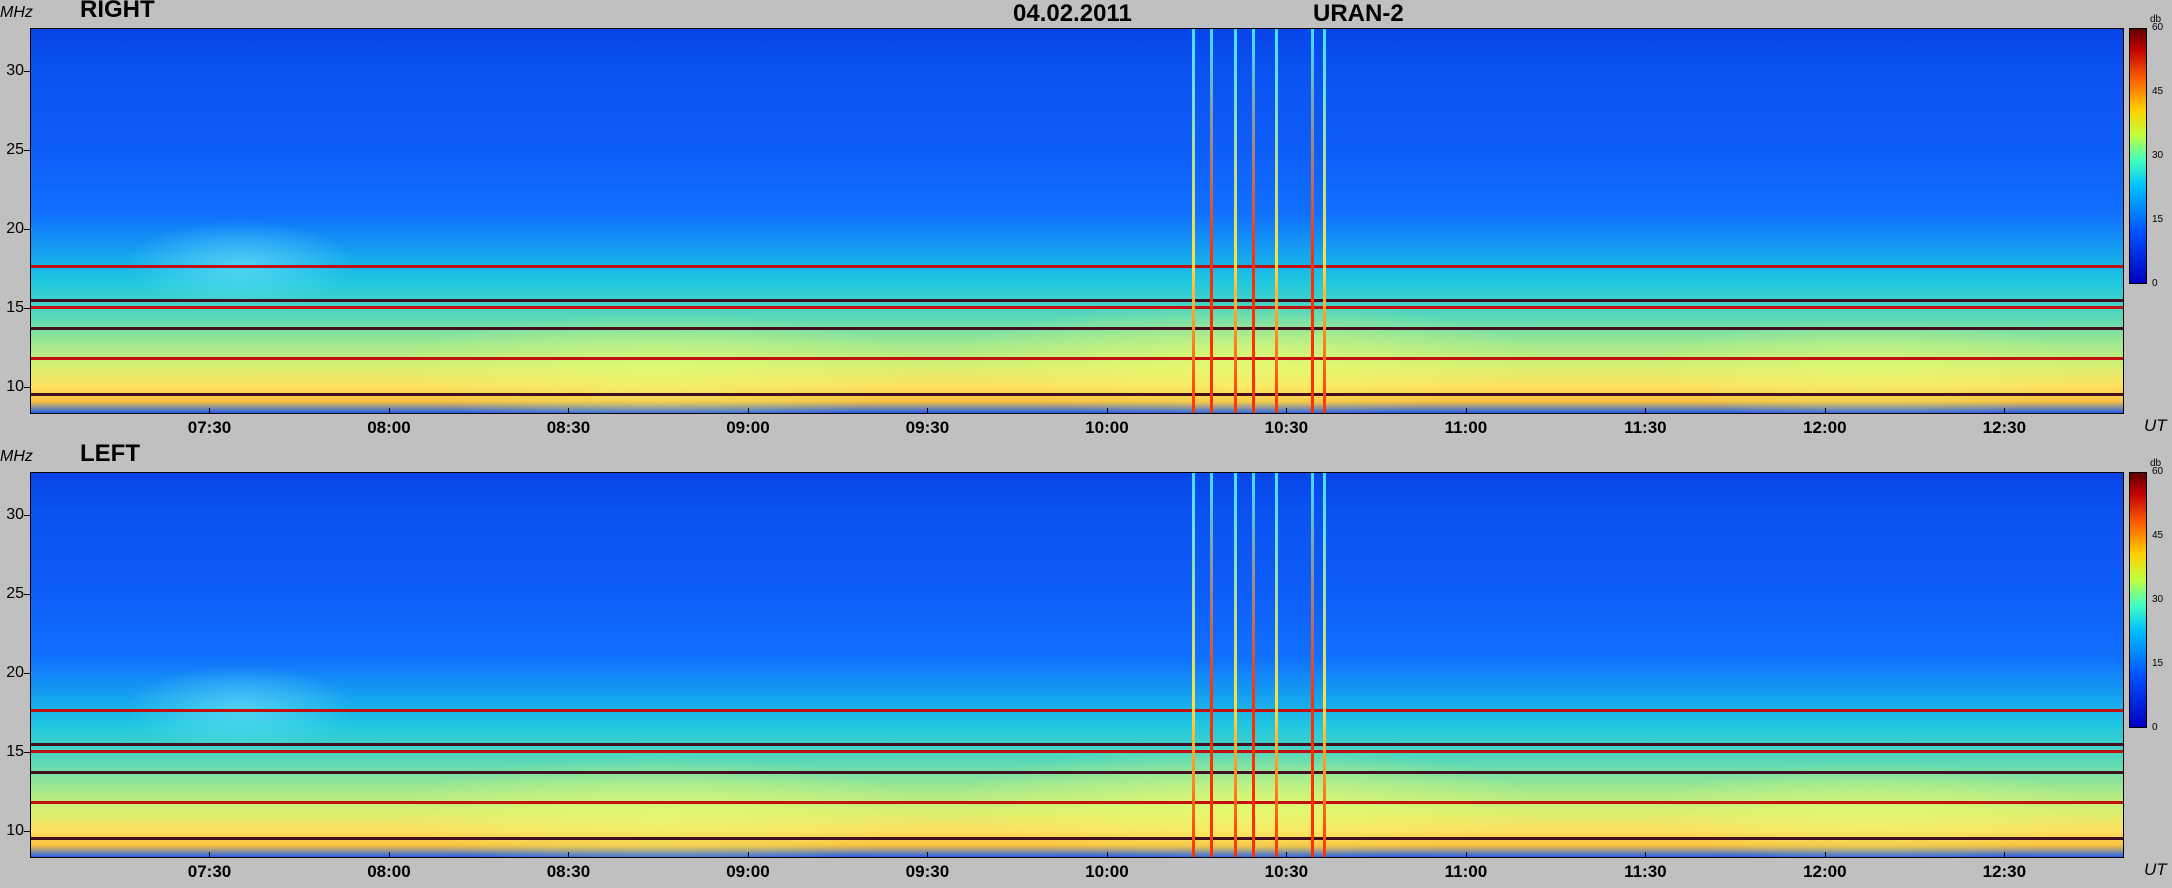 This screenshot has height=888, width=2172. Describe the element at coordinates (2138, 156) in the screenshot. I see `colorbar` at that location.